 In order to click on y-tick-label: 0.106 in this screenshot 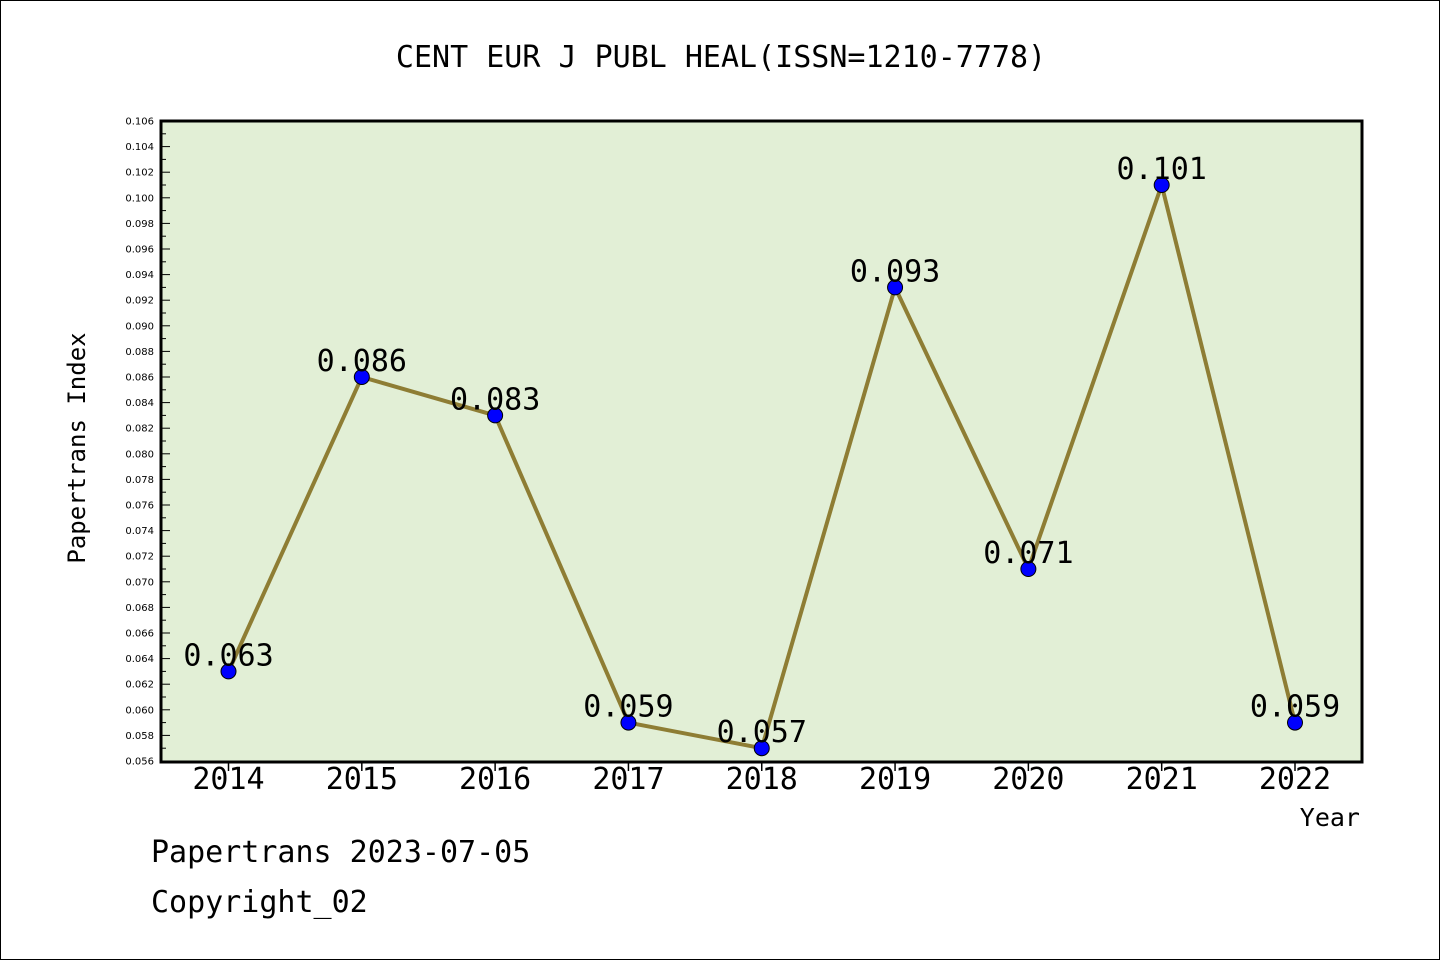, I will do `click(139, 122)`.